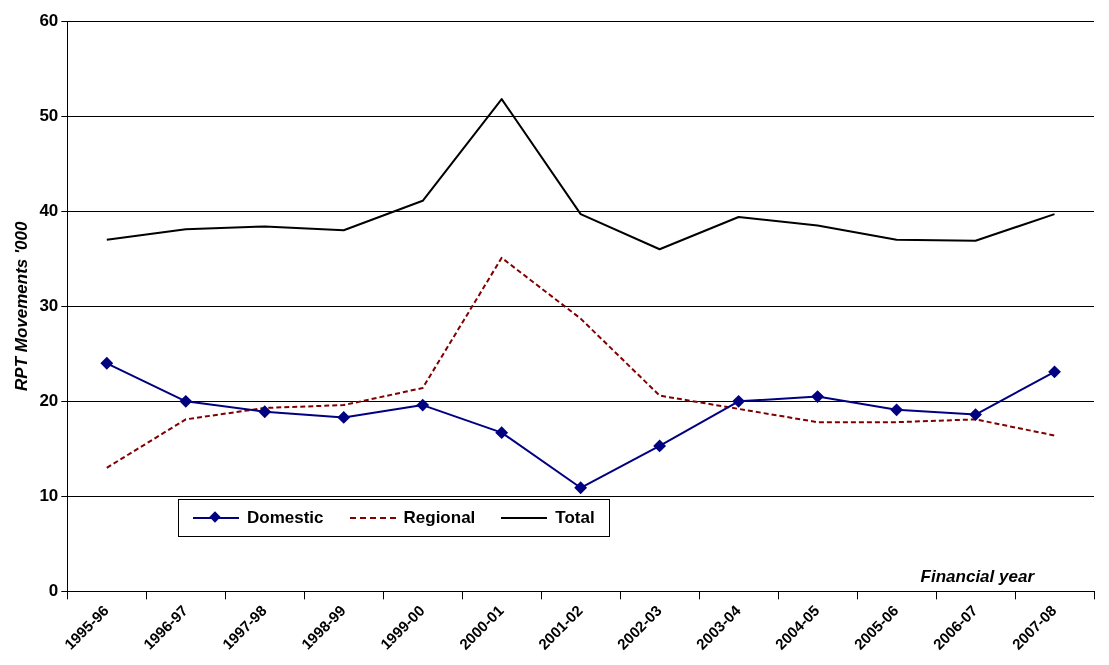 This screenshot has width=1109, height=665. I want to click on y-tick-label: 20, so click(49, 400).